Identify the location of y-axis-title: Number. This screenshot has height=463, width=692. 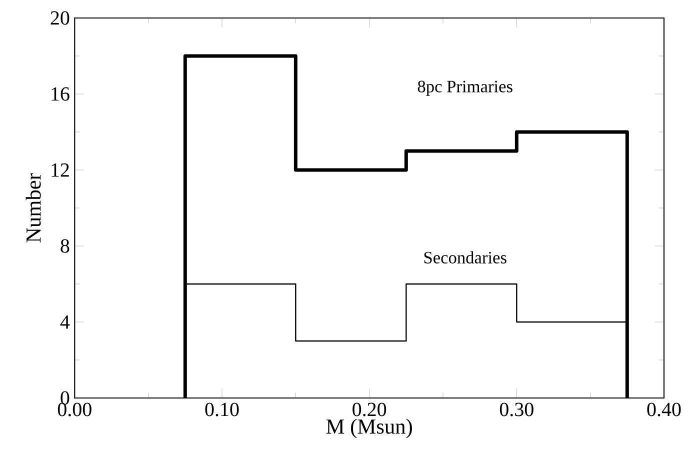
(33, 208).